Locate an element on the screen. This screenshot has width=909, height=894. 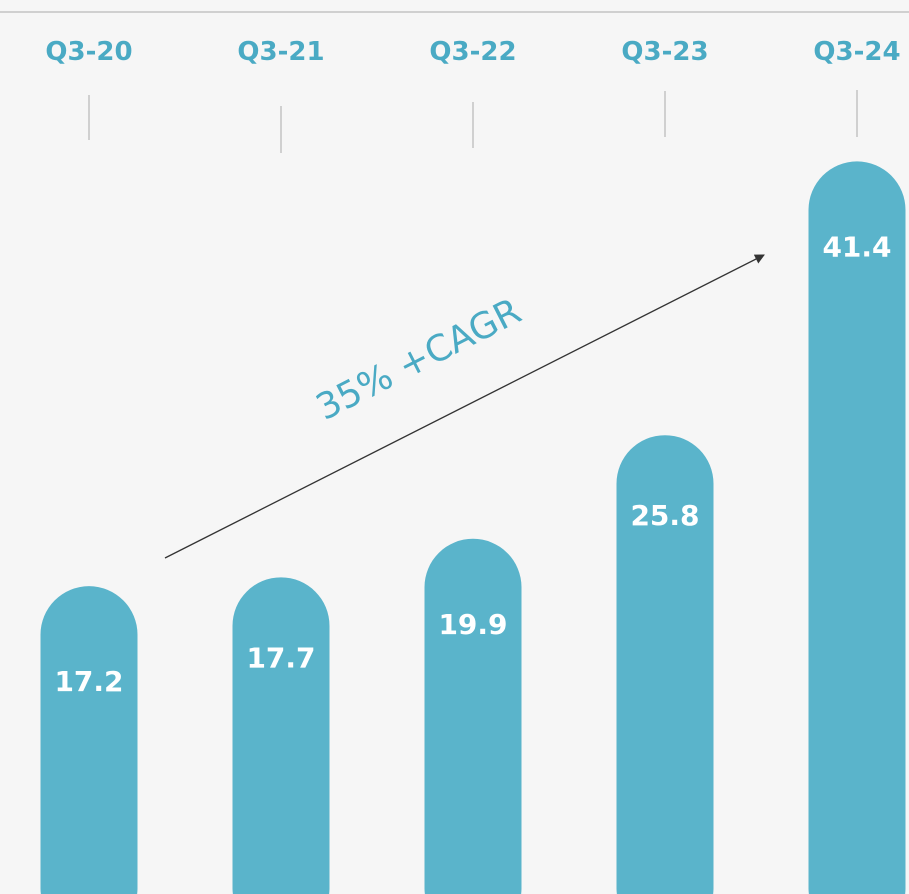
value-label: 41.4 is located at coordinates (856, 246).